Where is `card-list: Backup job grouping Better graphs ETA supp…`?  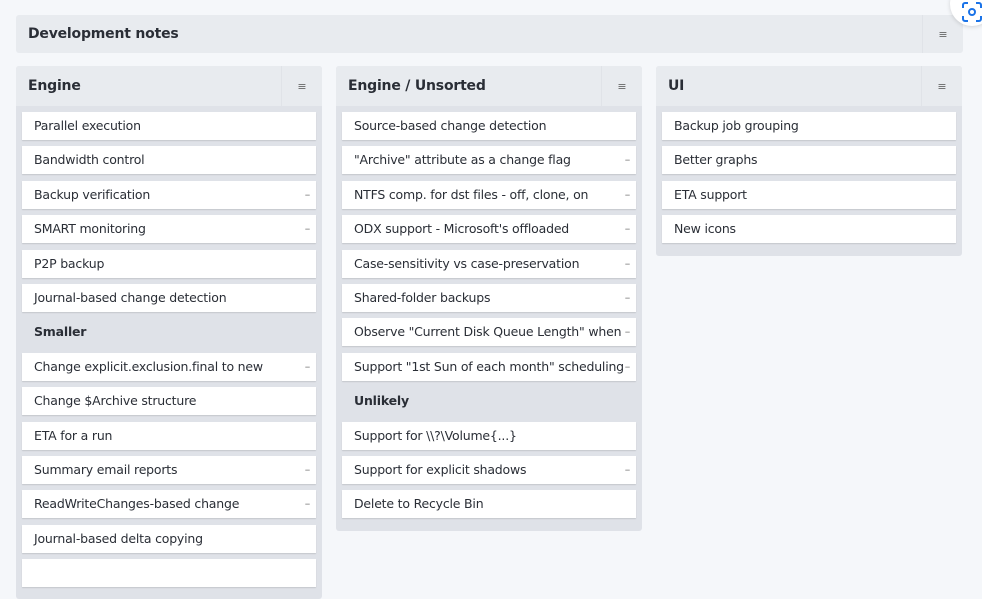 card-list: Backup job grouping Better graphs ETA supp… is located at coordinates (809, 175).